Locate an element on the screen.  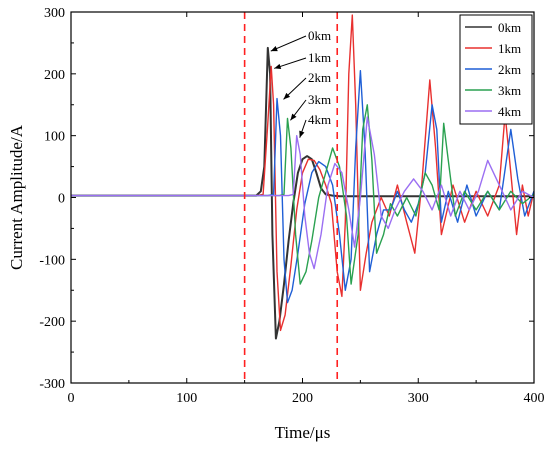
legend-label: 2km is located at coordinates (509, 69).